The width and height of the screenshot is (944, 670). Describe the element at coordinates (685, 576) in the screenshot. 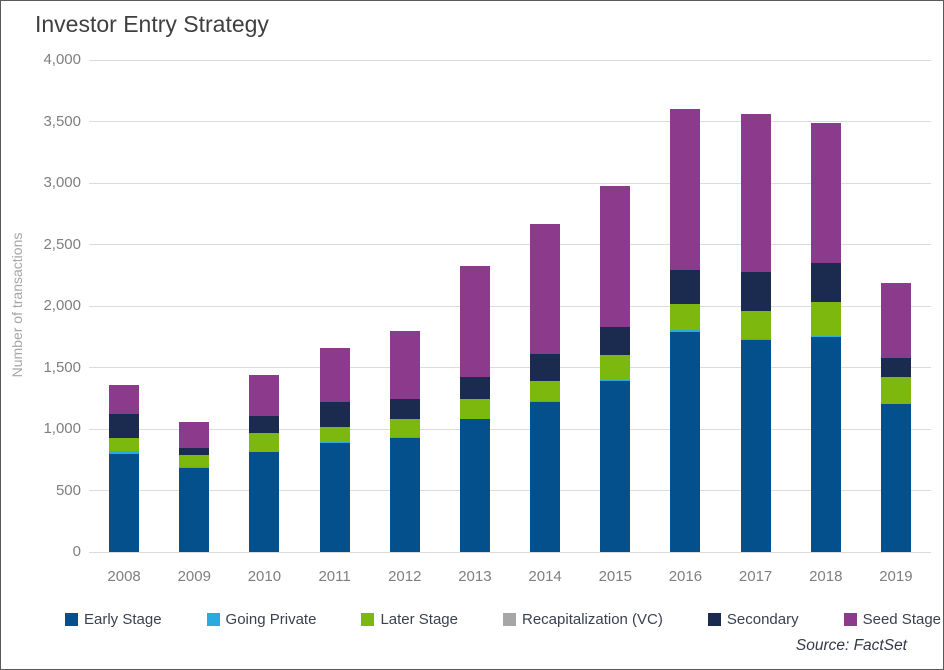

I see `x-axis-tick-label: 2016` at that location.